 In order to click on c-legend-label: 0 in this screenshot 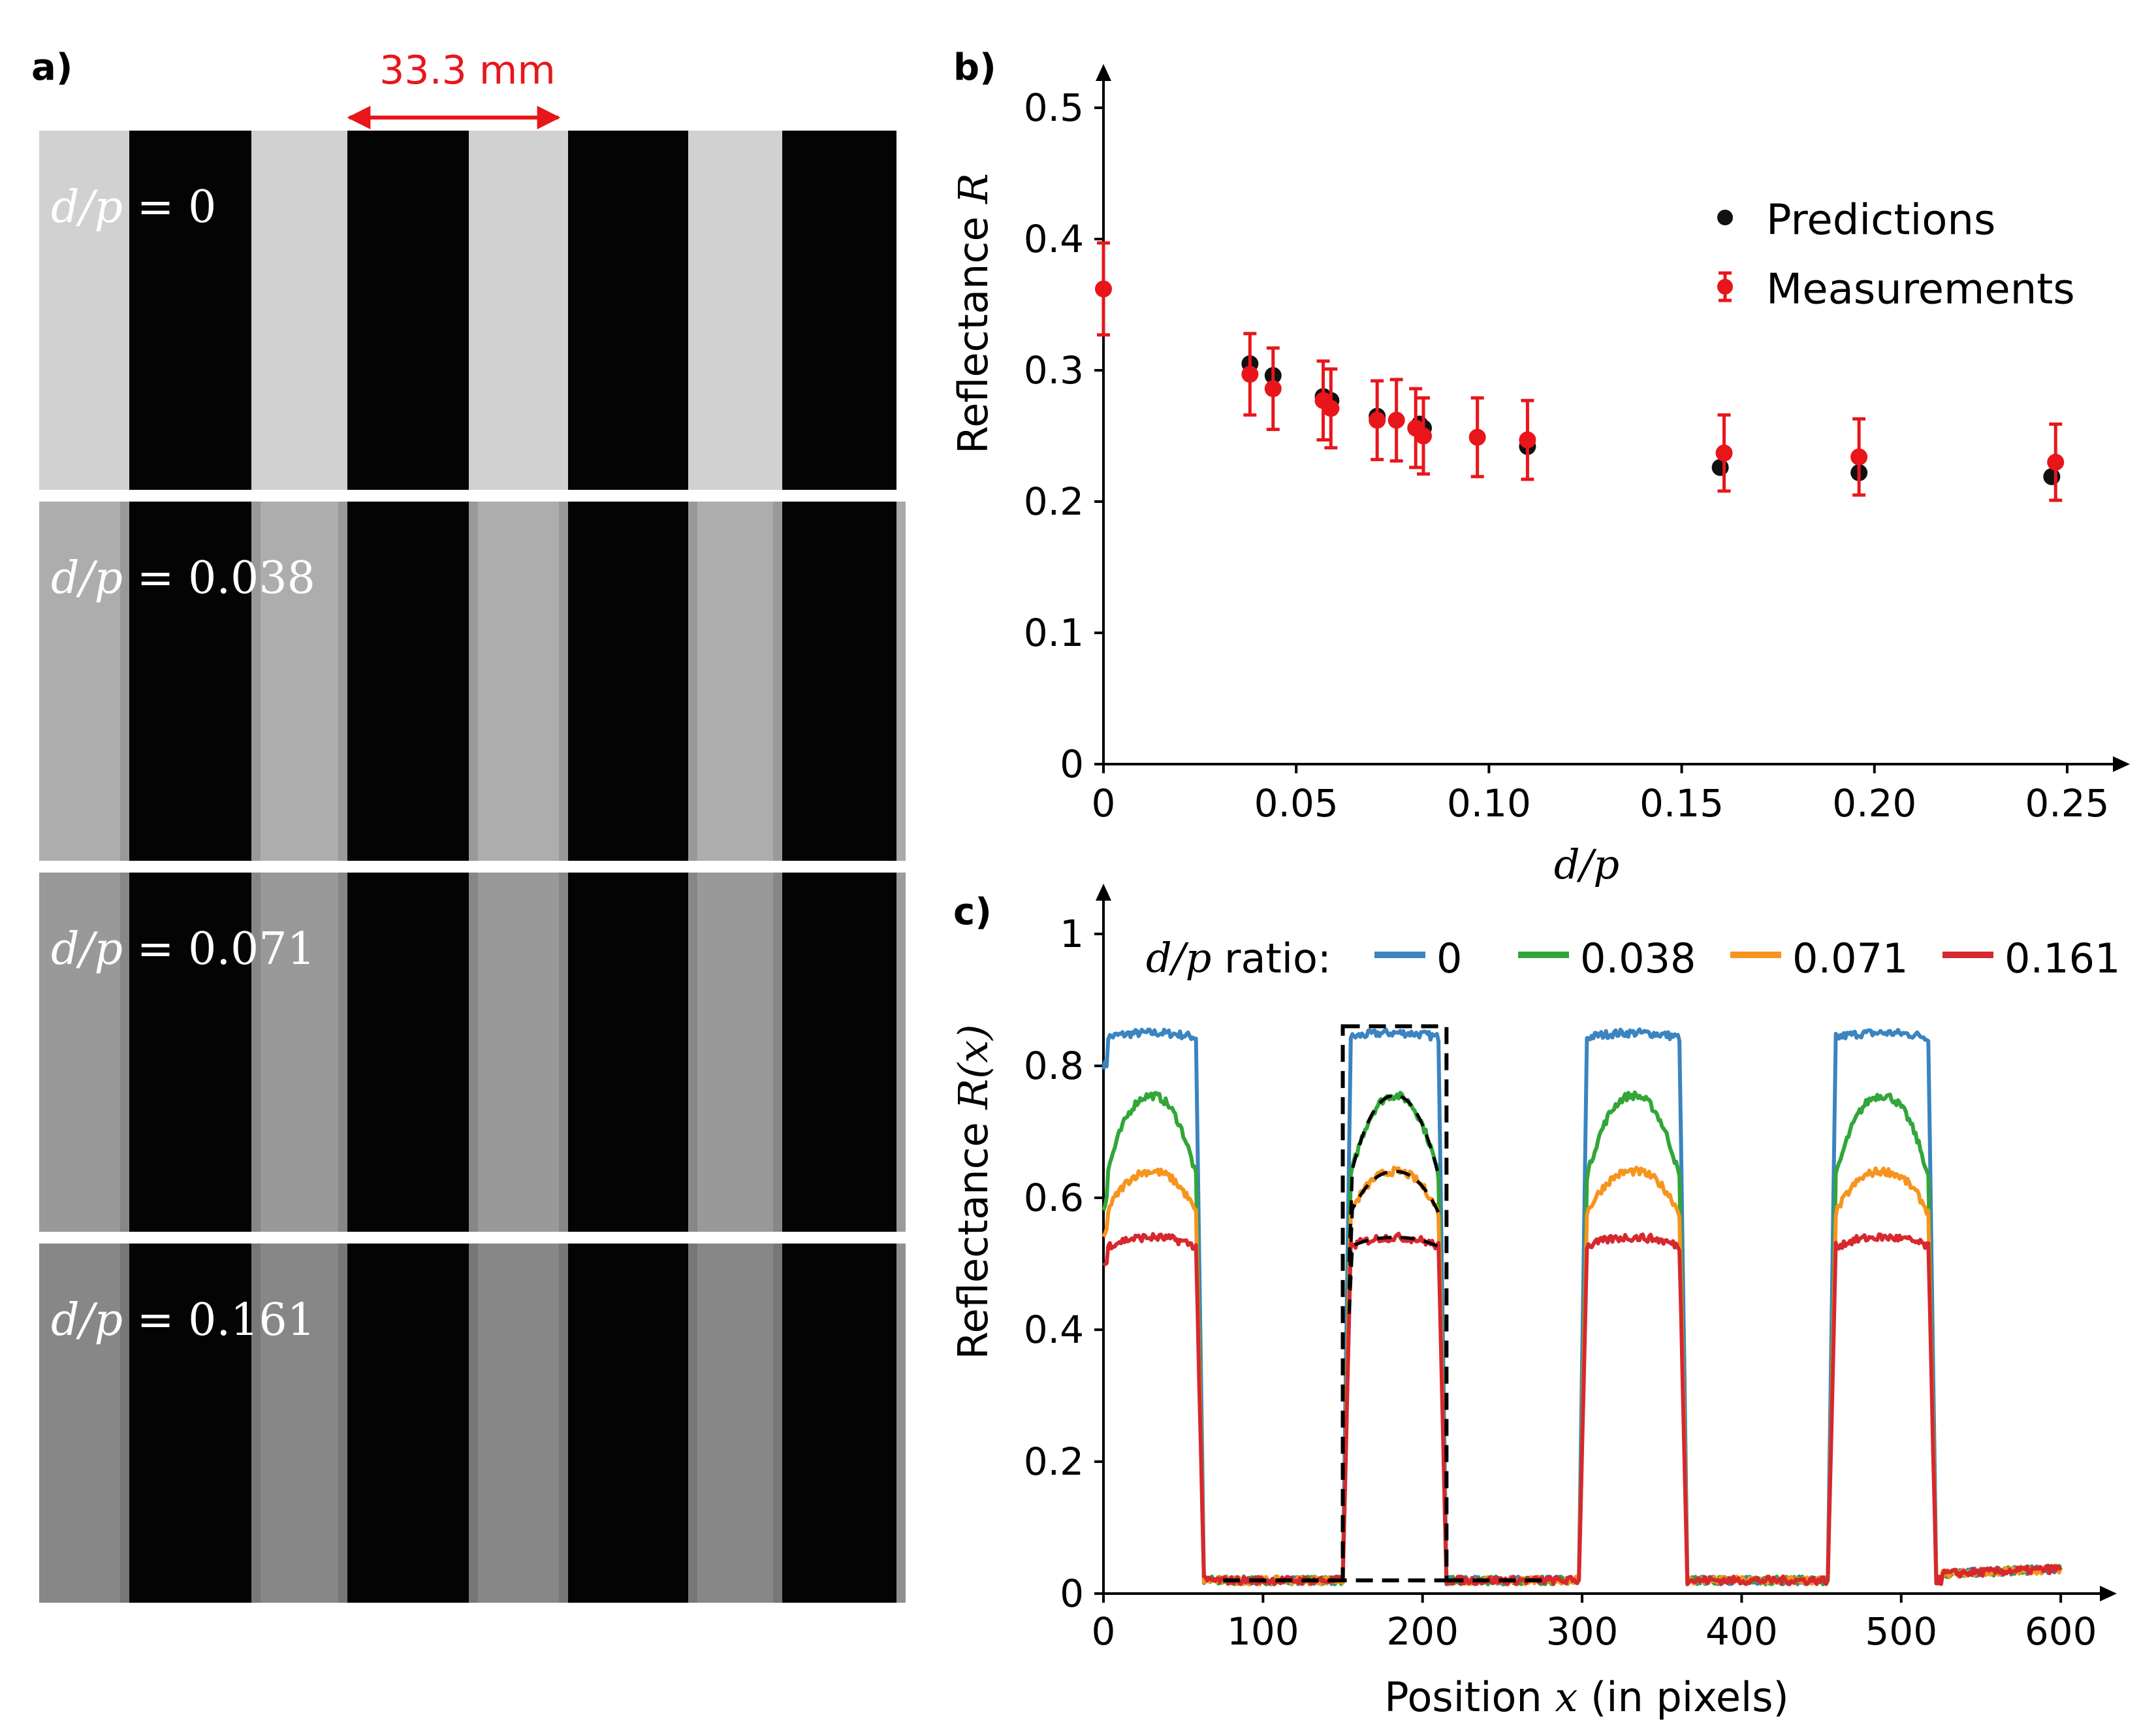, I will do `click(1449, 958)`.